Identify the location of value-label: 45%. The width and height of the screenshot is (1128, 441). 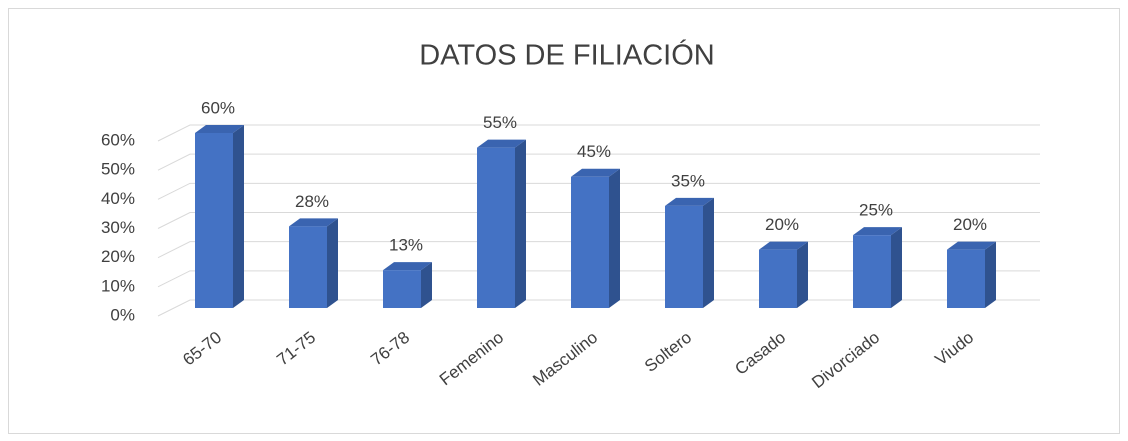
(594, 151).